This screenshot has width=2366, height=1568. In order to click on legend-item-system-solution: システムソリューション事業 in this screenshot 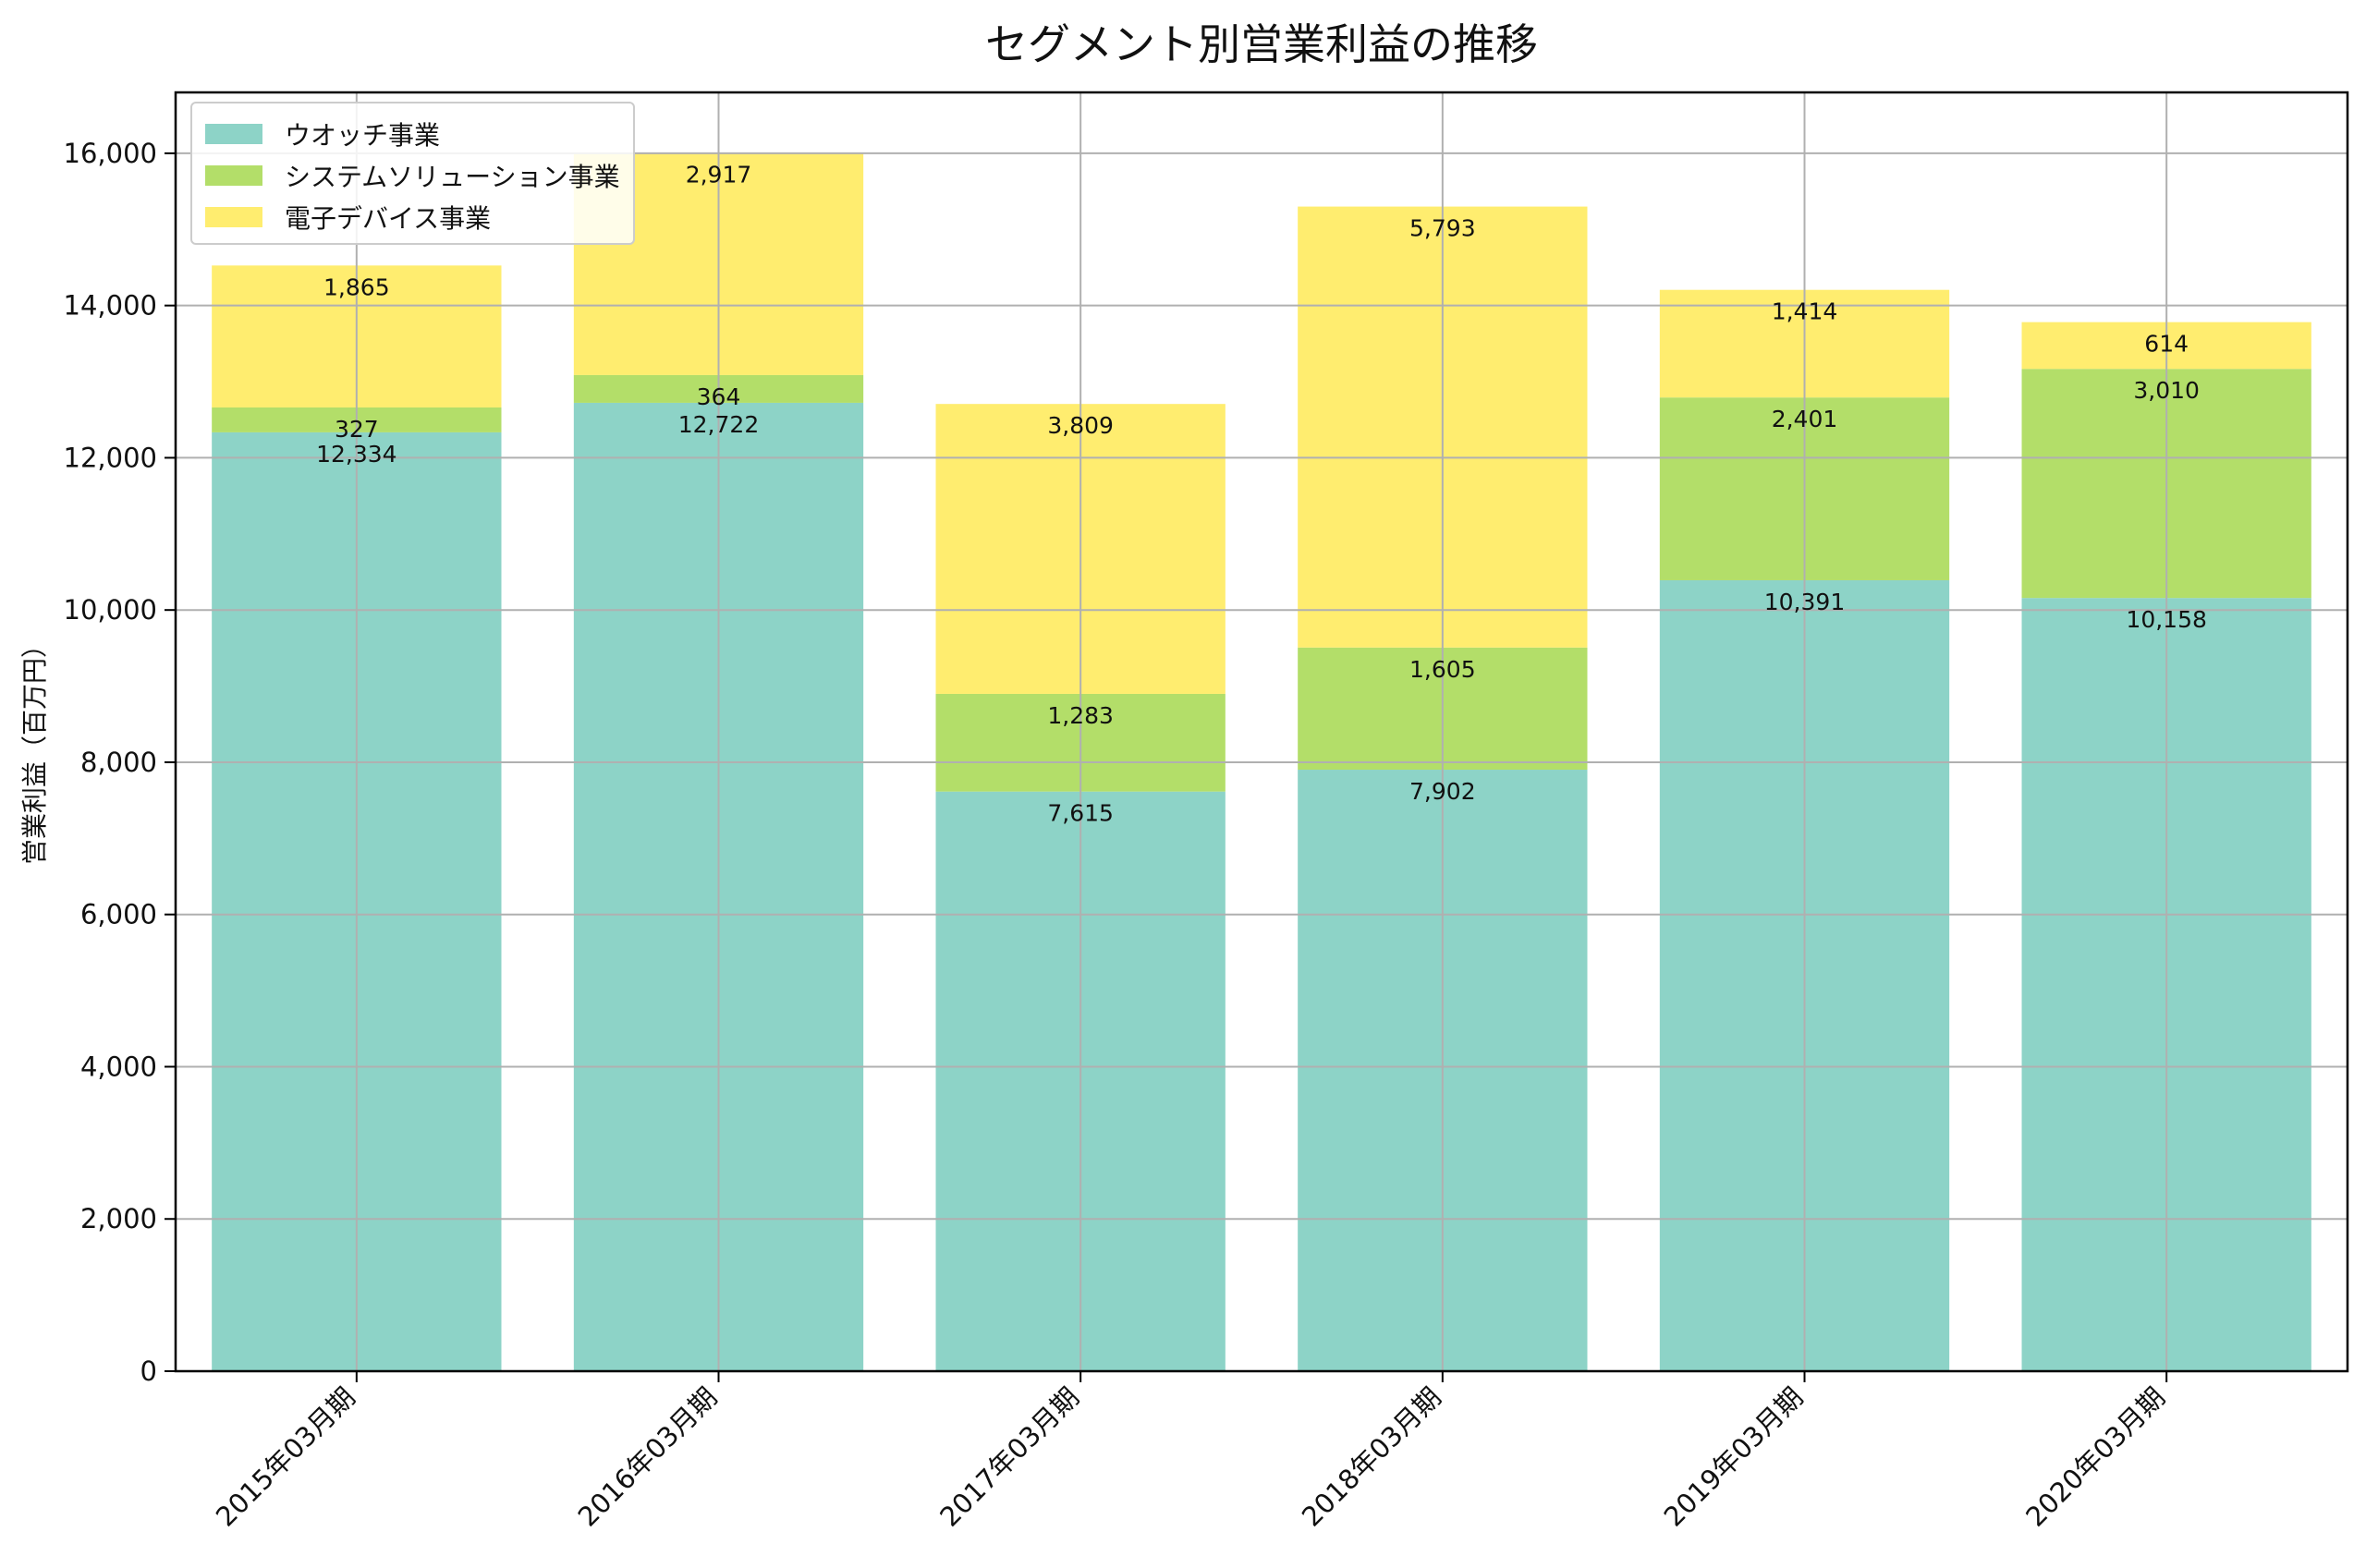, I will do `click(413, 175)`.